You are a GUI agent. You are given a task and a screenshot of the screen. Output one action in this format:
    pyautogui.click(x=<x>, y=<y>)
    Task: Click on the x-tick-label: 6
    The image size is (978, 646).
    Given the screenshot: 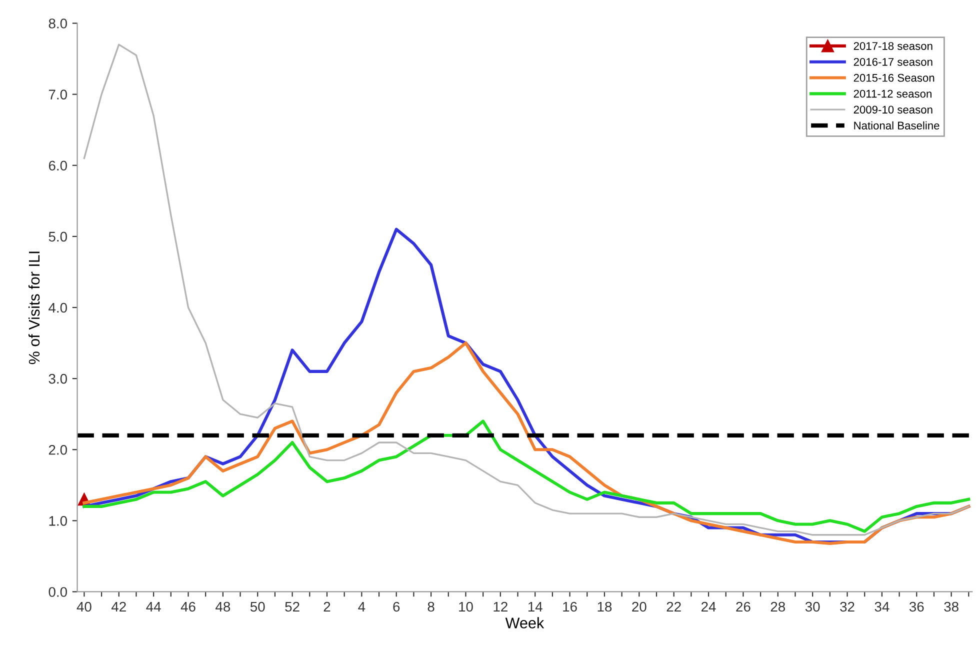 What is the action you would take?
    pyautogui.click(x=396, y=607)
    